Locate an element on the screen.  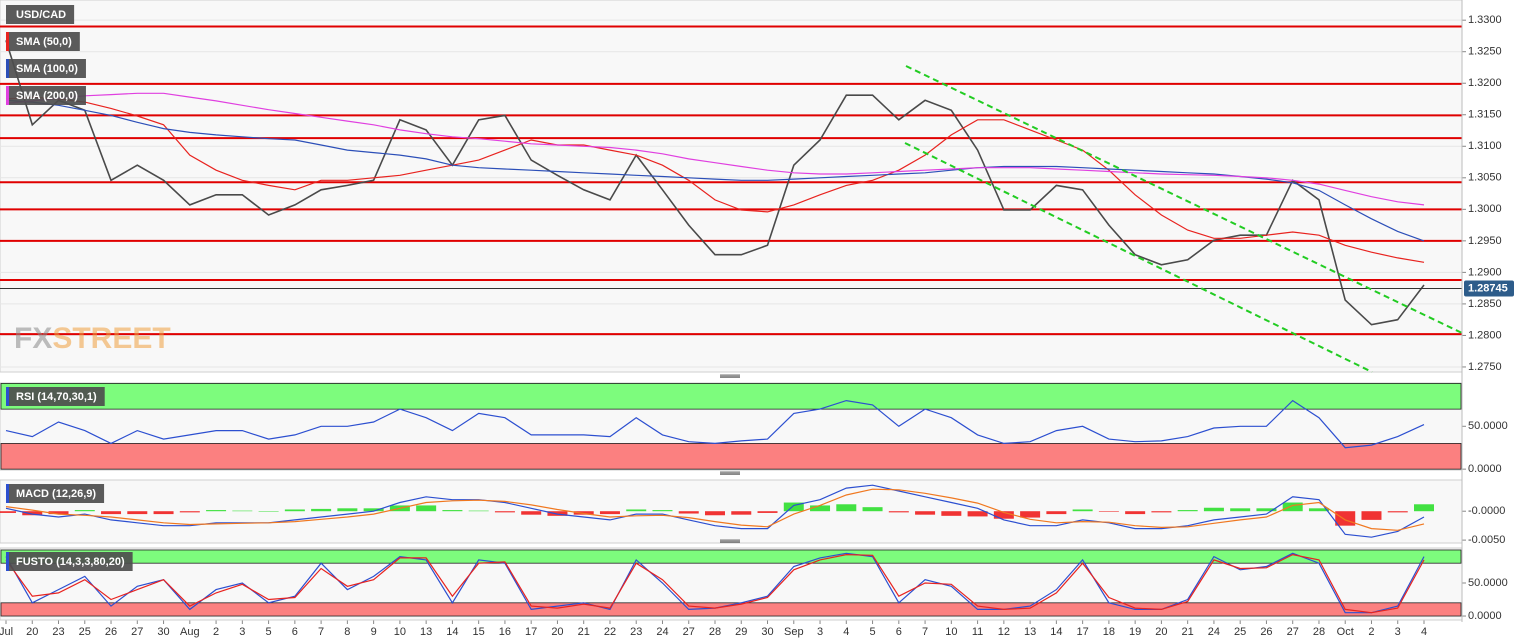
x-tick-label: 21 is located at coordinates (1188, 632).